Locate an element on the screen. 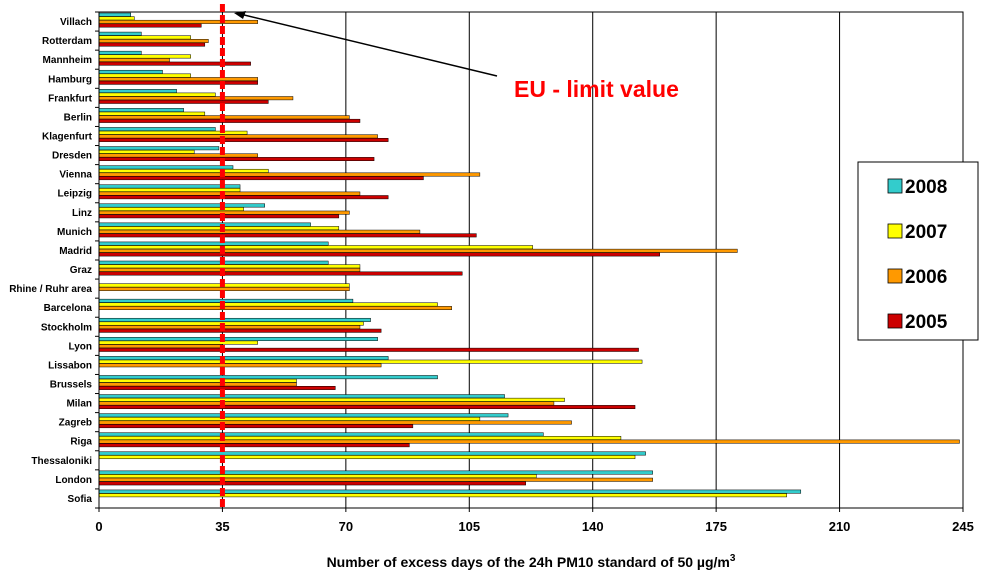 This screenshot has height=581, width=995. bar-lyon-2008 is located at coordinates (238, 339).